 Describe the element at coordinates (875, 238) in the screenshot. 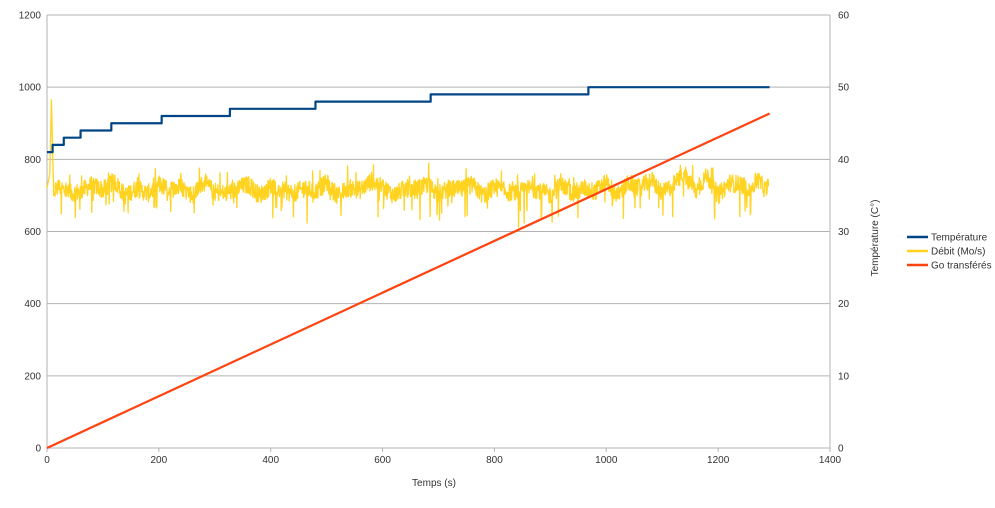

I see `y2-axis-title: Température (C°)` at that location.